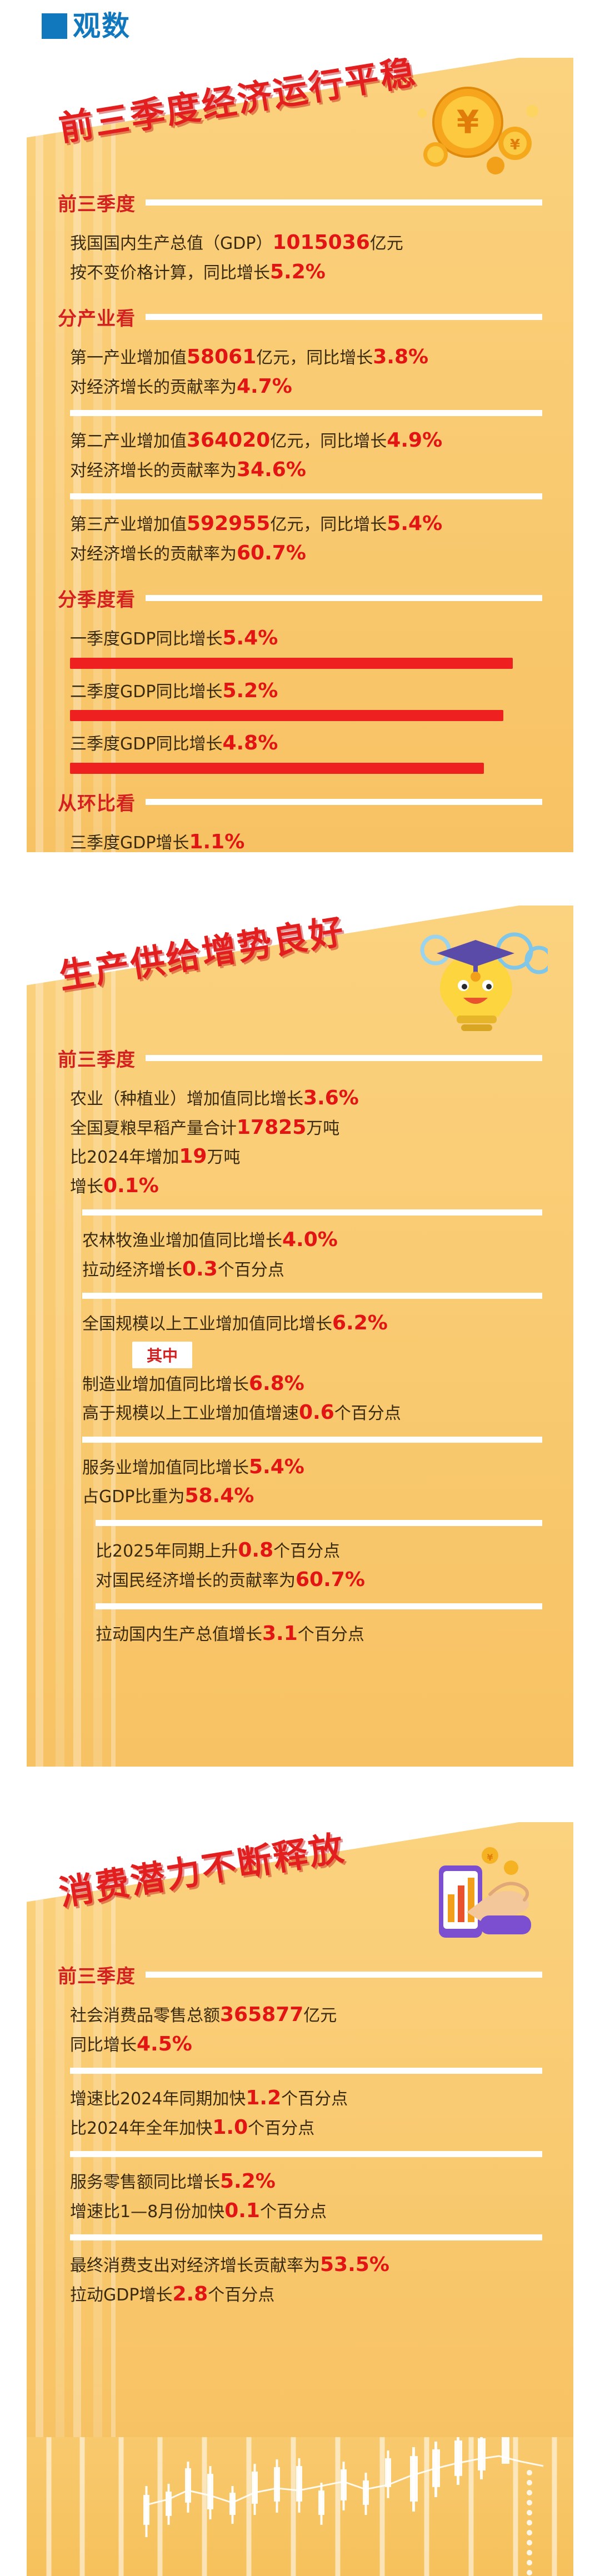 This screenshot has width=600, height=2576. I want to click on chart-row: 二季度GDP同比增长5.2%, so click(306, 699).